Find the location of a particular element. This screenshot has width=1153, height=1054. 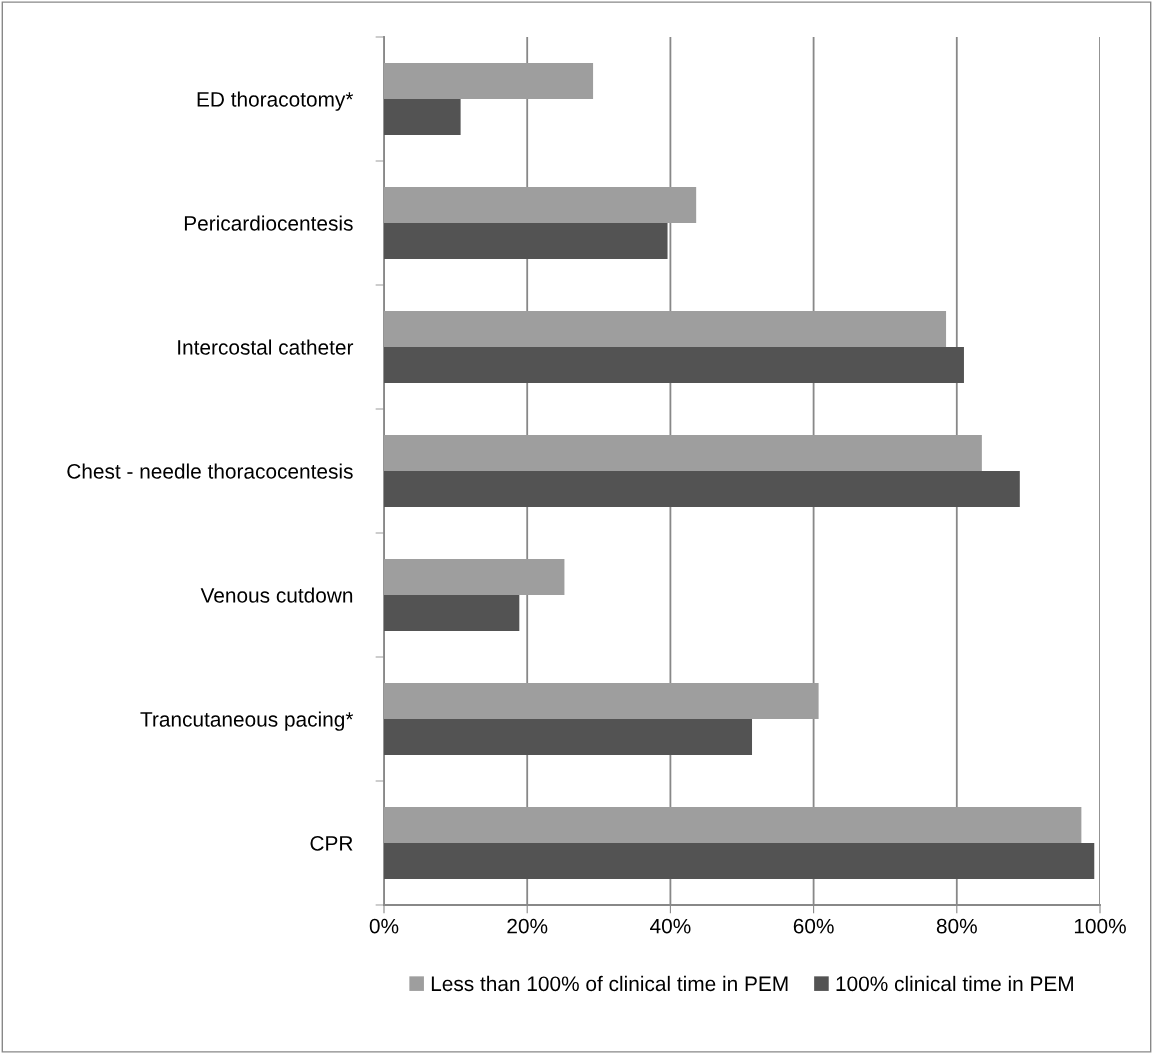

y-tick-label: Trancutaneous pacing* is located at coordinates (247, 721).